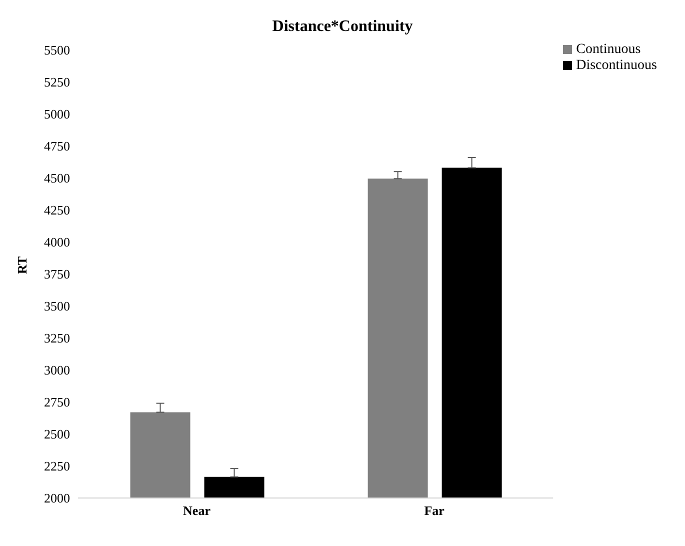 The width and height of the screenshot is (685, 546). What do you see at coordinates (197, 510) in the screenshot?
I see `x-tick-label: Near` at bounding box center [197, 510].